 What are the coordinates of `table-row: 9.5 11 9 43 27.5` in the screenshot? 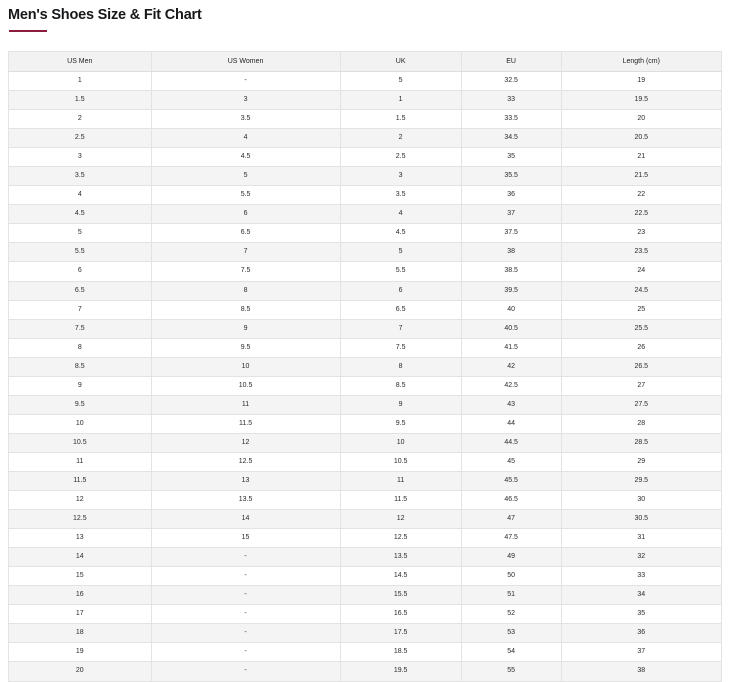 It's located at (365, 404).